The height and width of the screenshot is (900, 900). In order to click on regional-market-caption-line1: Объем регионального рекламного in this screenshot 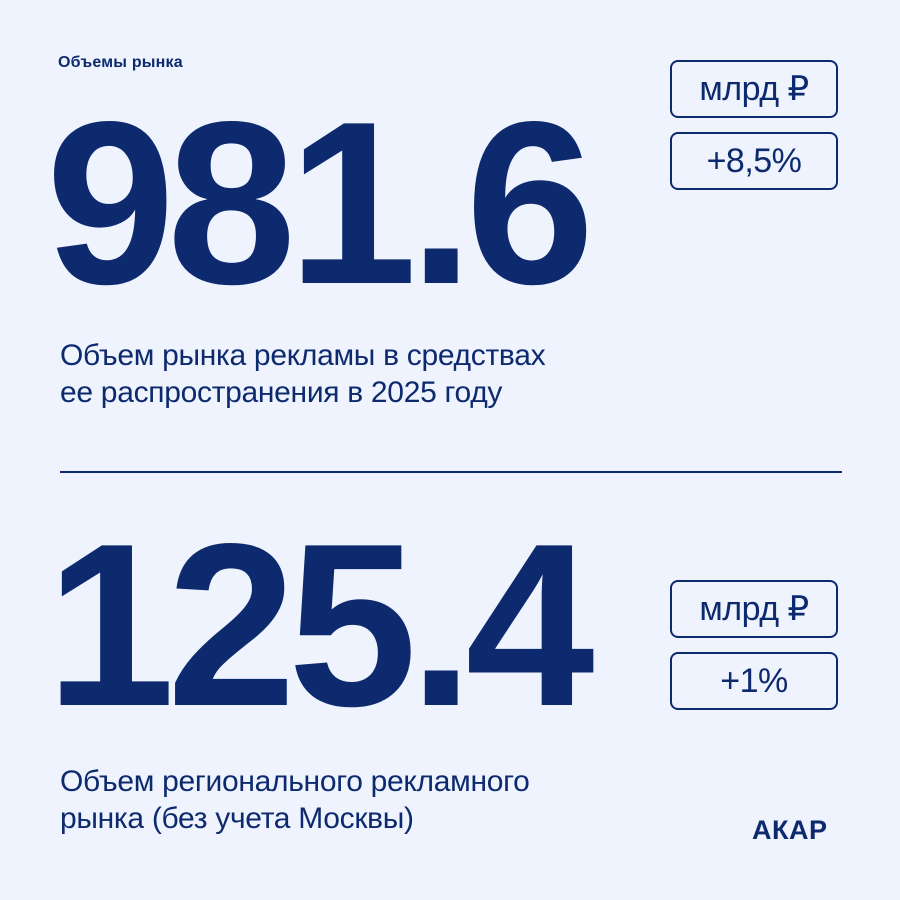, I will do `click(295, 781)`.